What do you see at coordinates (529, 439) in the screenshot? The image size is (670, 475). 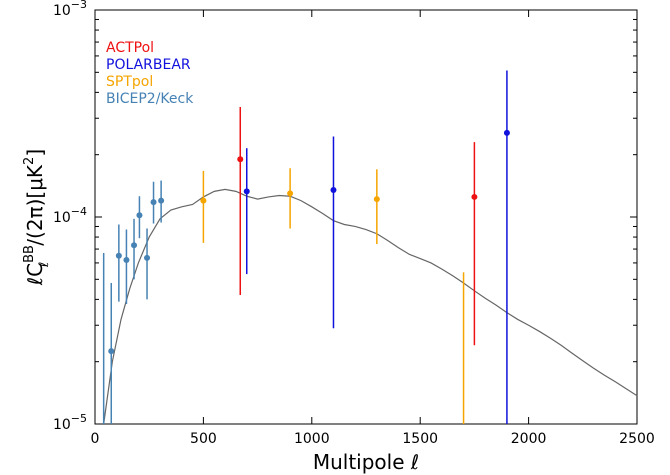 I see `x-tick-label: 2000` at bounding box center [529, 439].